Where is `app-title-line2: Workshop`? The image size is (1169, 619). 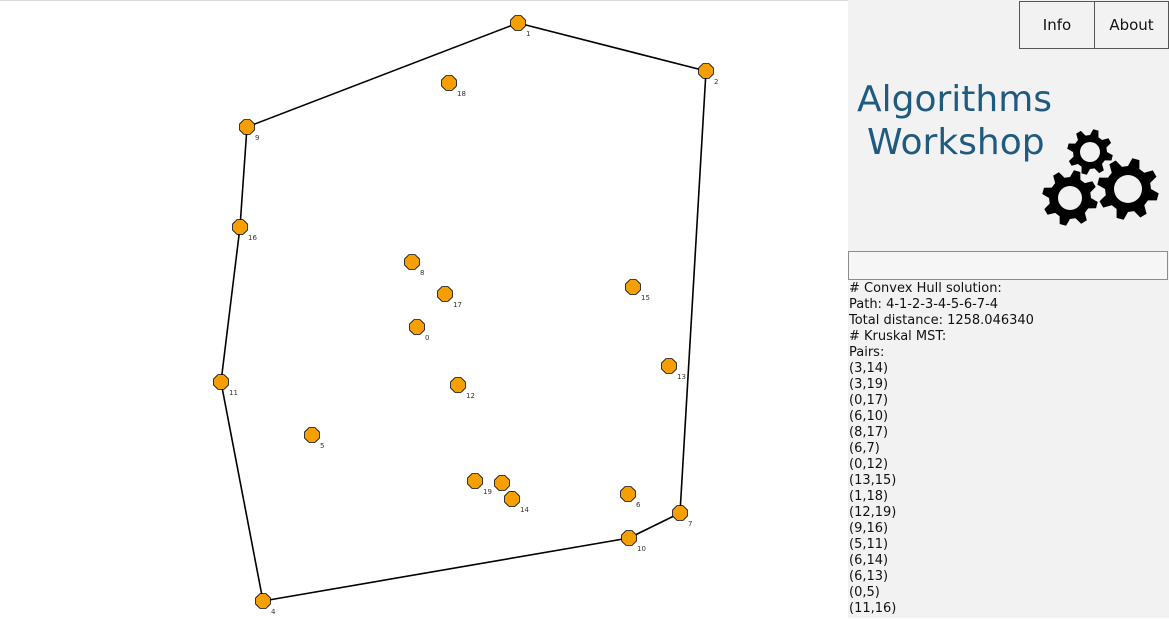 app-title-line2: Workshop is located at coordinates (956, 142).